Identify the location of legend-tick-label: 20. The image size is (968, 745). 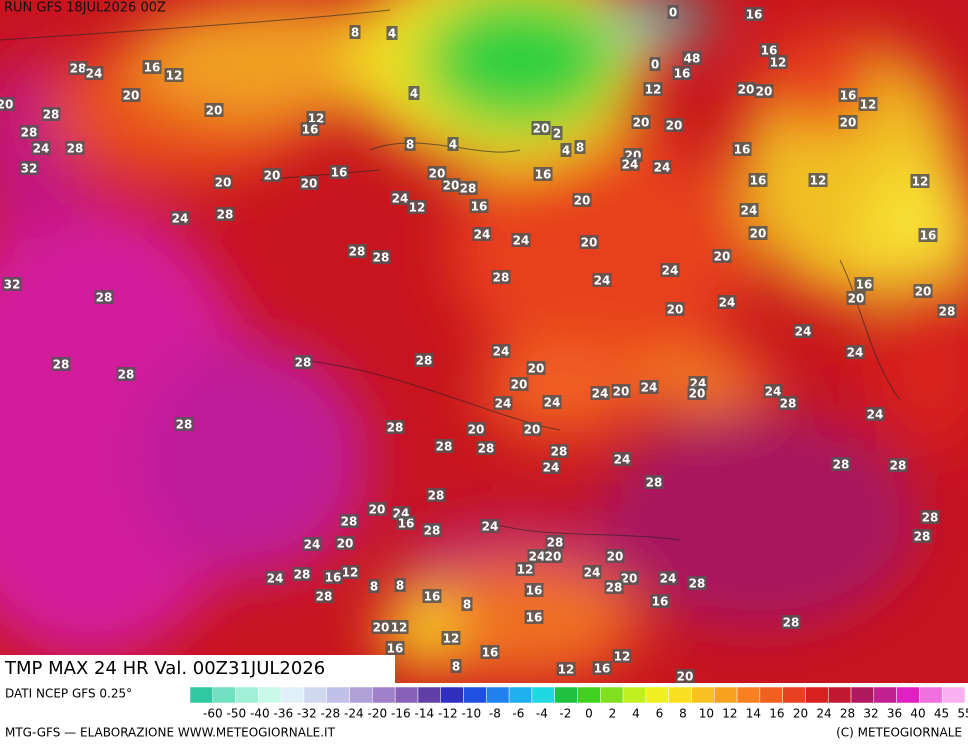
(800, 714).